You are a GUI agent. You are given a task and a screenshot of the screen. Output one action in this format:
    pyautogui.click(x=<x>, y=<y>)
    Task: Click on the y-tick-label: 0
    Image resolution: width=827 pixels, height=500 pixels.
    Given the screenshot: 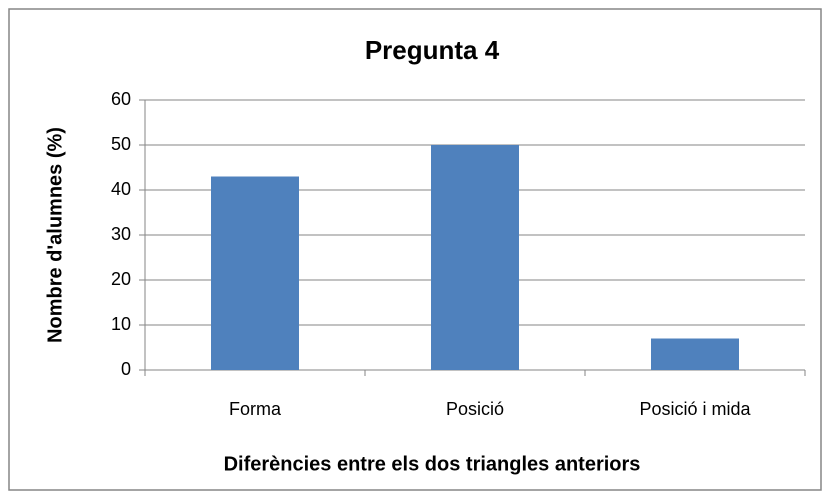 What is the action you would take?
    pyautogui.click(x=126, y=369)
    